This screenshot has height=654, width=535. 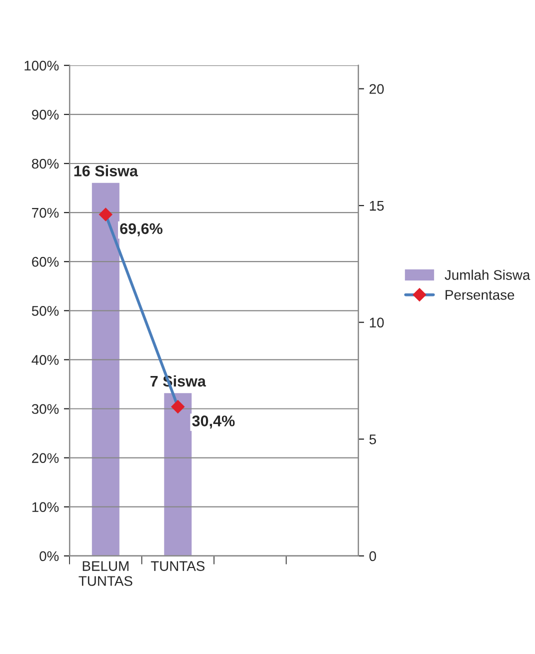 What do you see at coordinates (45, 115) in the screenshot?
I see `y-tick-label: 90%` at bounding box center [45, 115].